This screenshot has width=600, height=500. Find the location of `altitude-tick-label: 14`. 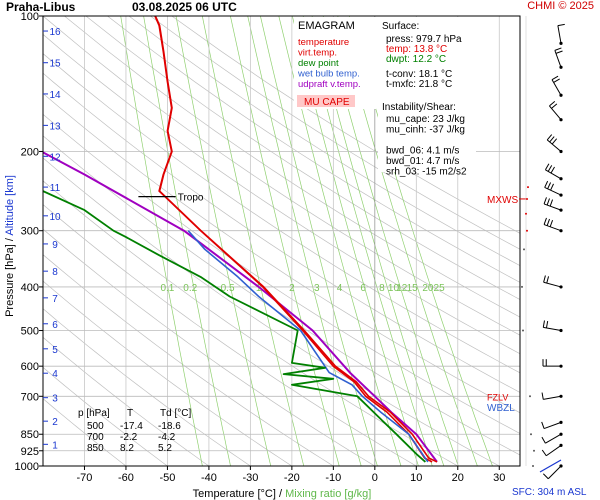

altitude-tick-label: 14 is located at coordinates (55, 95).